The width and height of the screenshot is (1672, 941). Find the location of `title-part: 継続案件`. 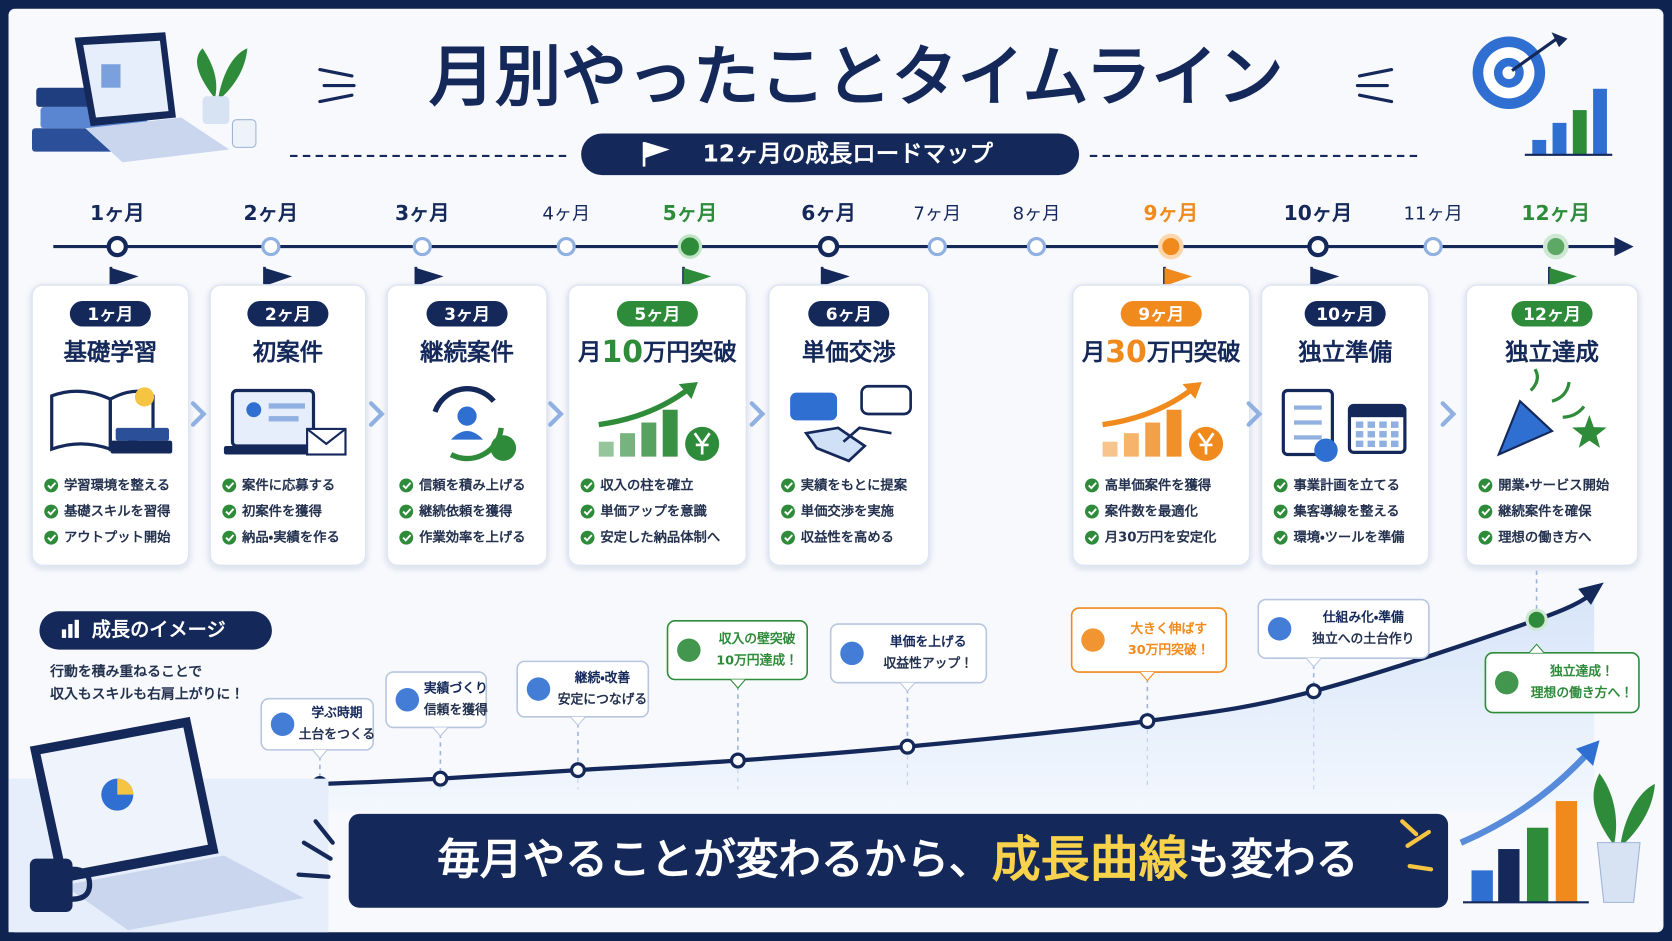

title-part: 継続案件 is located at coordinates (467, 352).